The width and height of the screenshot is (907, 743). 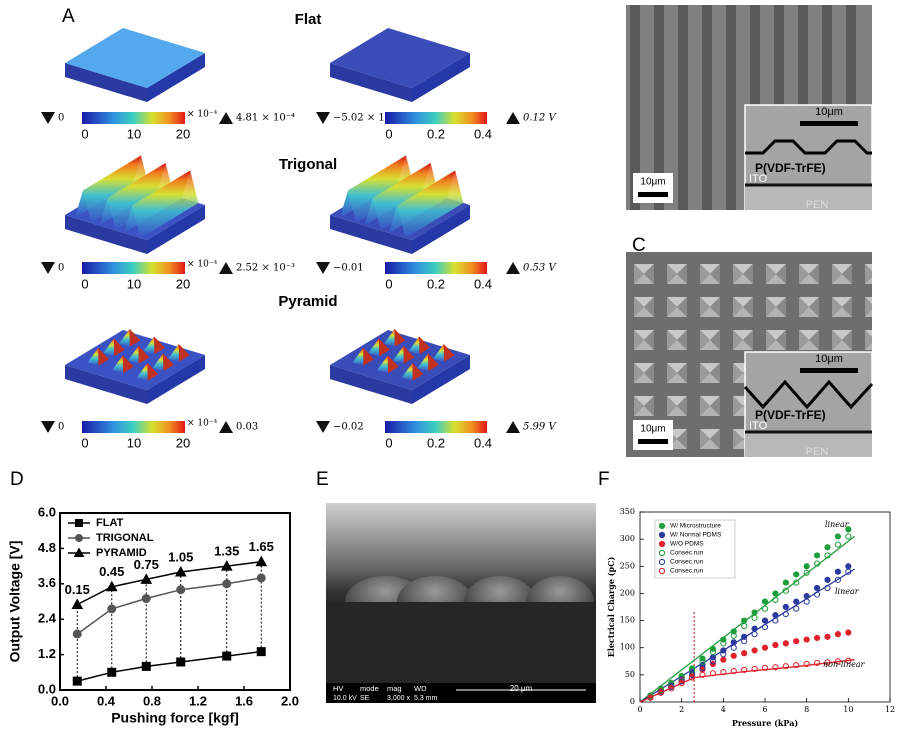 I want to click on annotation: 0.15, so click(x=77, y=589).